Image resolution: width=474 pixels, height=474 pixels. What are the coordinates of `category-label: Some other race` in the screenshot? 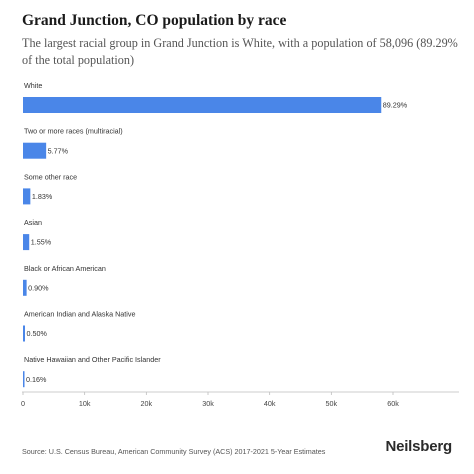 It's located at (50, 176).